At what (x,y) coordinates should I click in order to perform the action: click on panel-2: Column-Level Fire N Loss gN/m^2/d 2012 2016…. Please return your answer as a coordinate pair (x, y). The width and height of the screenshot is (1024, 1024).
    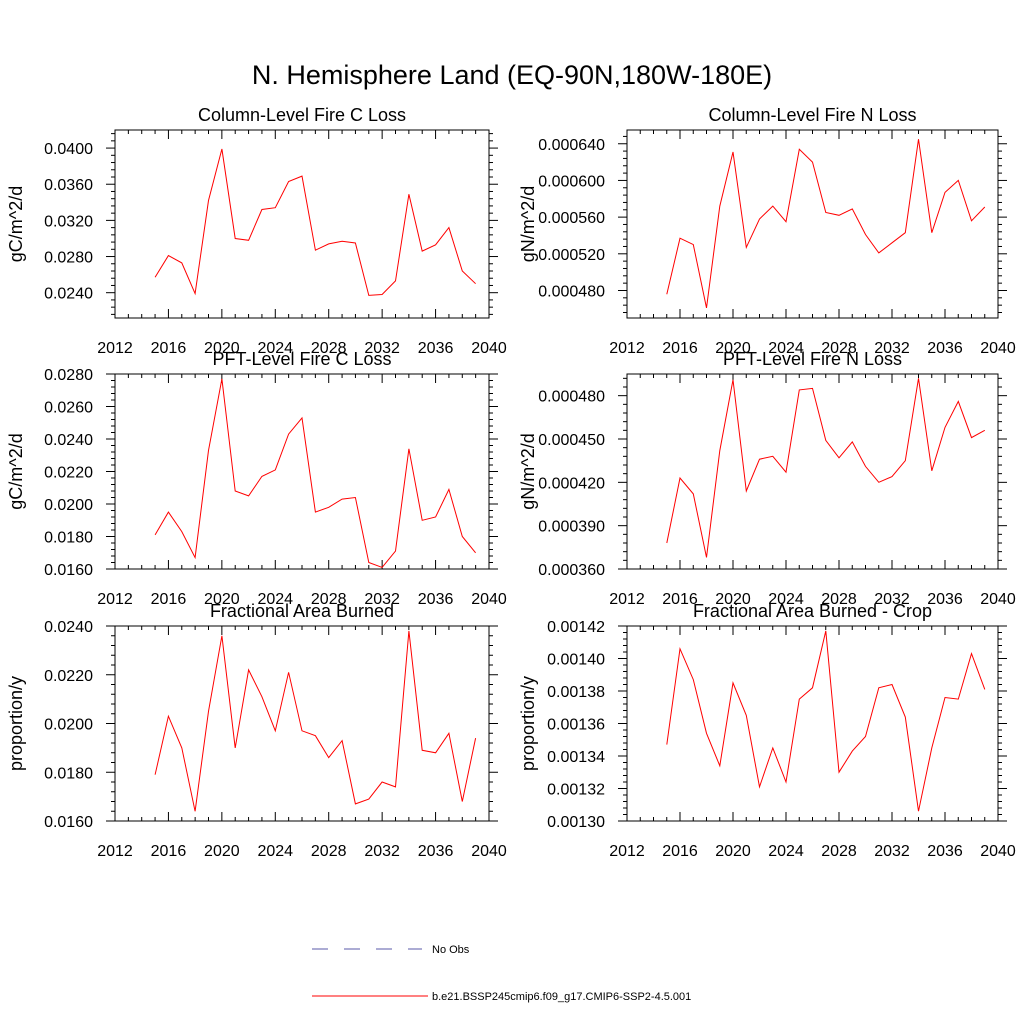
    Looking at the image, I should click on (767, 231).